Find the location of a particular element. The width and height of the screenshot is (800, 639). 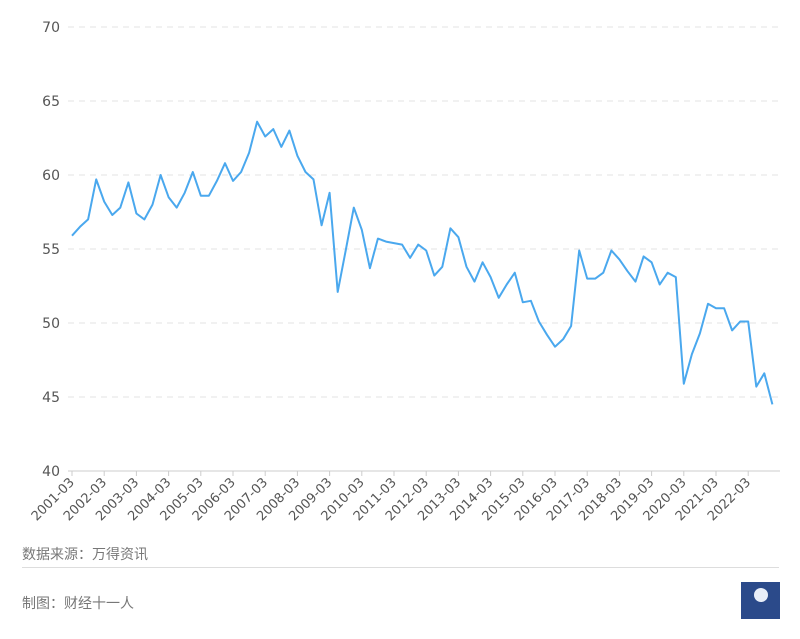

y-tick-label: 60 is located at coordinates (51, 176).